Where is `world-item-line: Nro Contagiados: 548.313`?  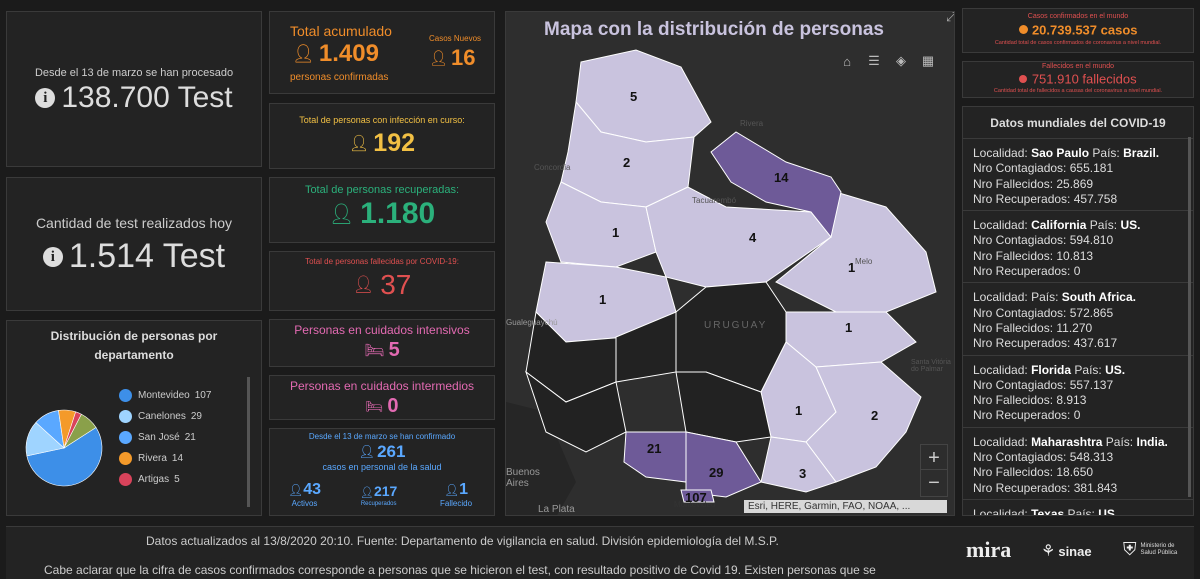
world-item-line: Nro Contagiados: 548.313 is located at coordinates (1078, 457).